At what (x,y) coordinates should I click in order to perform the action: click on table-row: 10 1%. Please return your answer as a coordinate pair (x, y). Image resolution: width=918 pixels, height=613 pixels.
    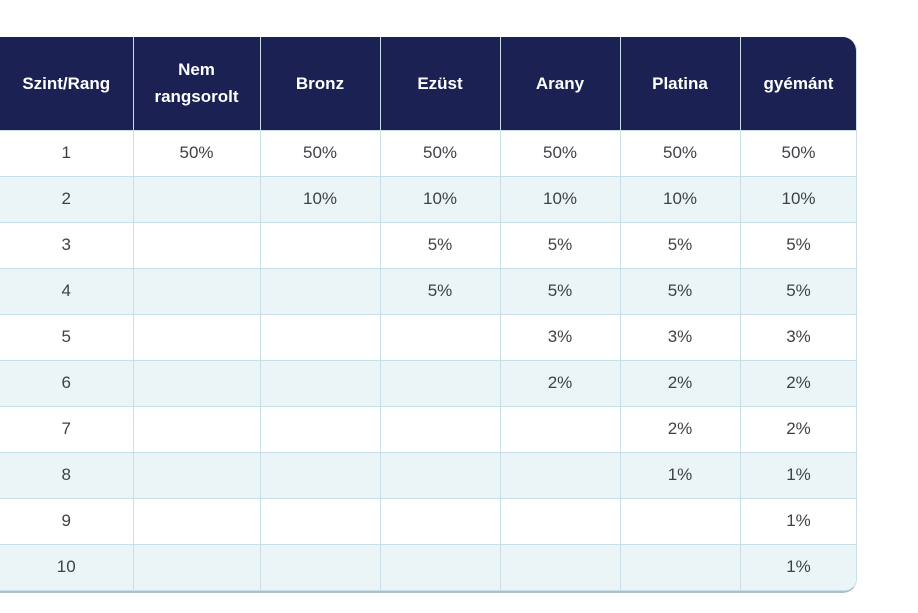
    Looking at the image, I should click on (428, 567).